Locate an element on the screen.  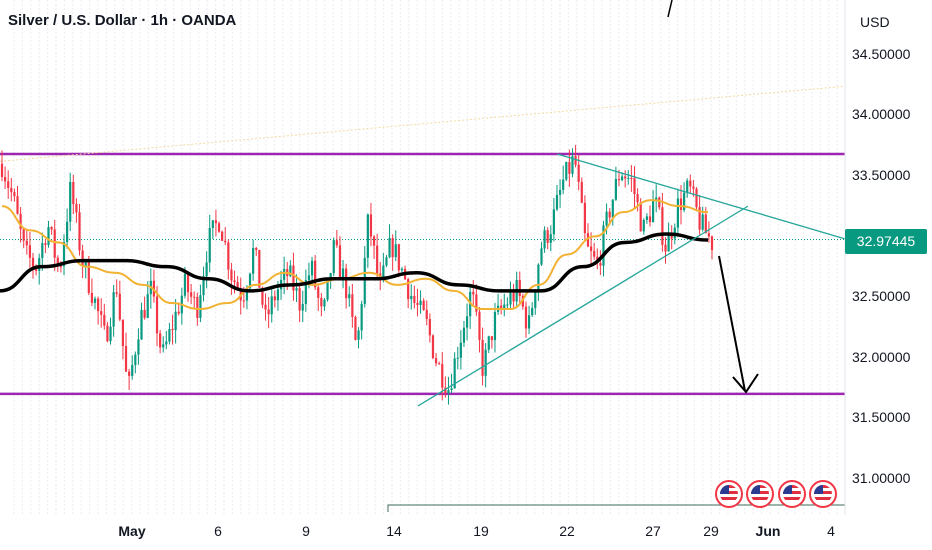
time-tick-label: 14 is located at coordinates (394, 531).